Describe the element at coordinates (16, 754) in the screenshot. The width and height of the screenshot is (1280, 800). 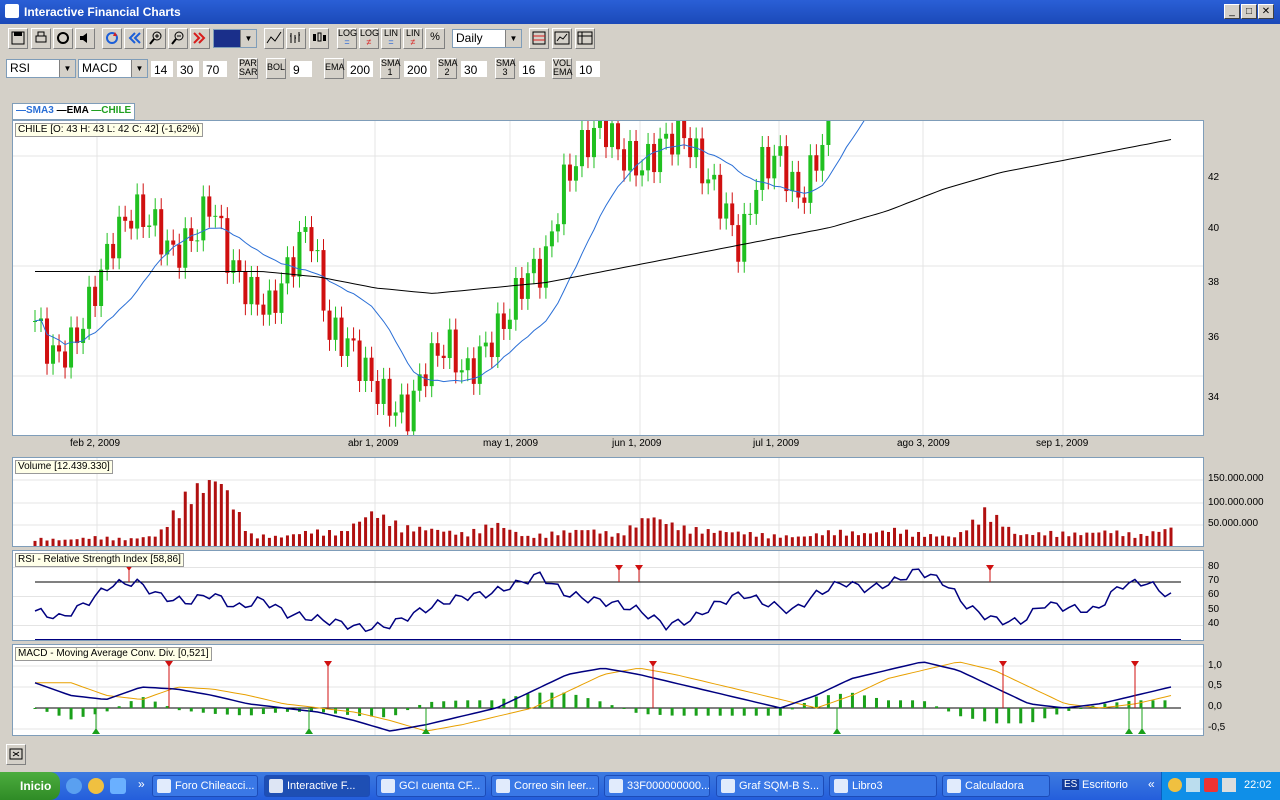
I see `fit-screen-icon` at that location.